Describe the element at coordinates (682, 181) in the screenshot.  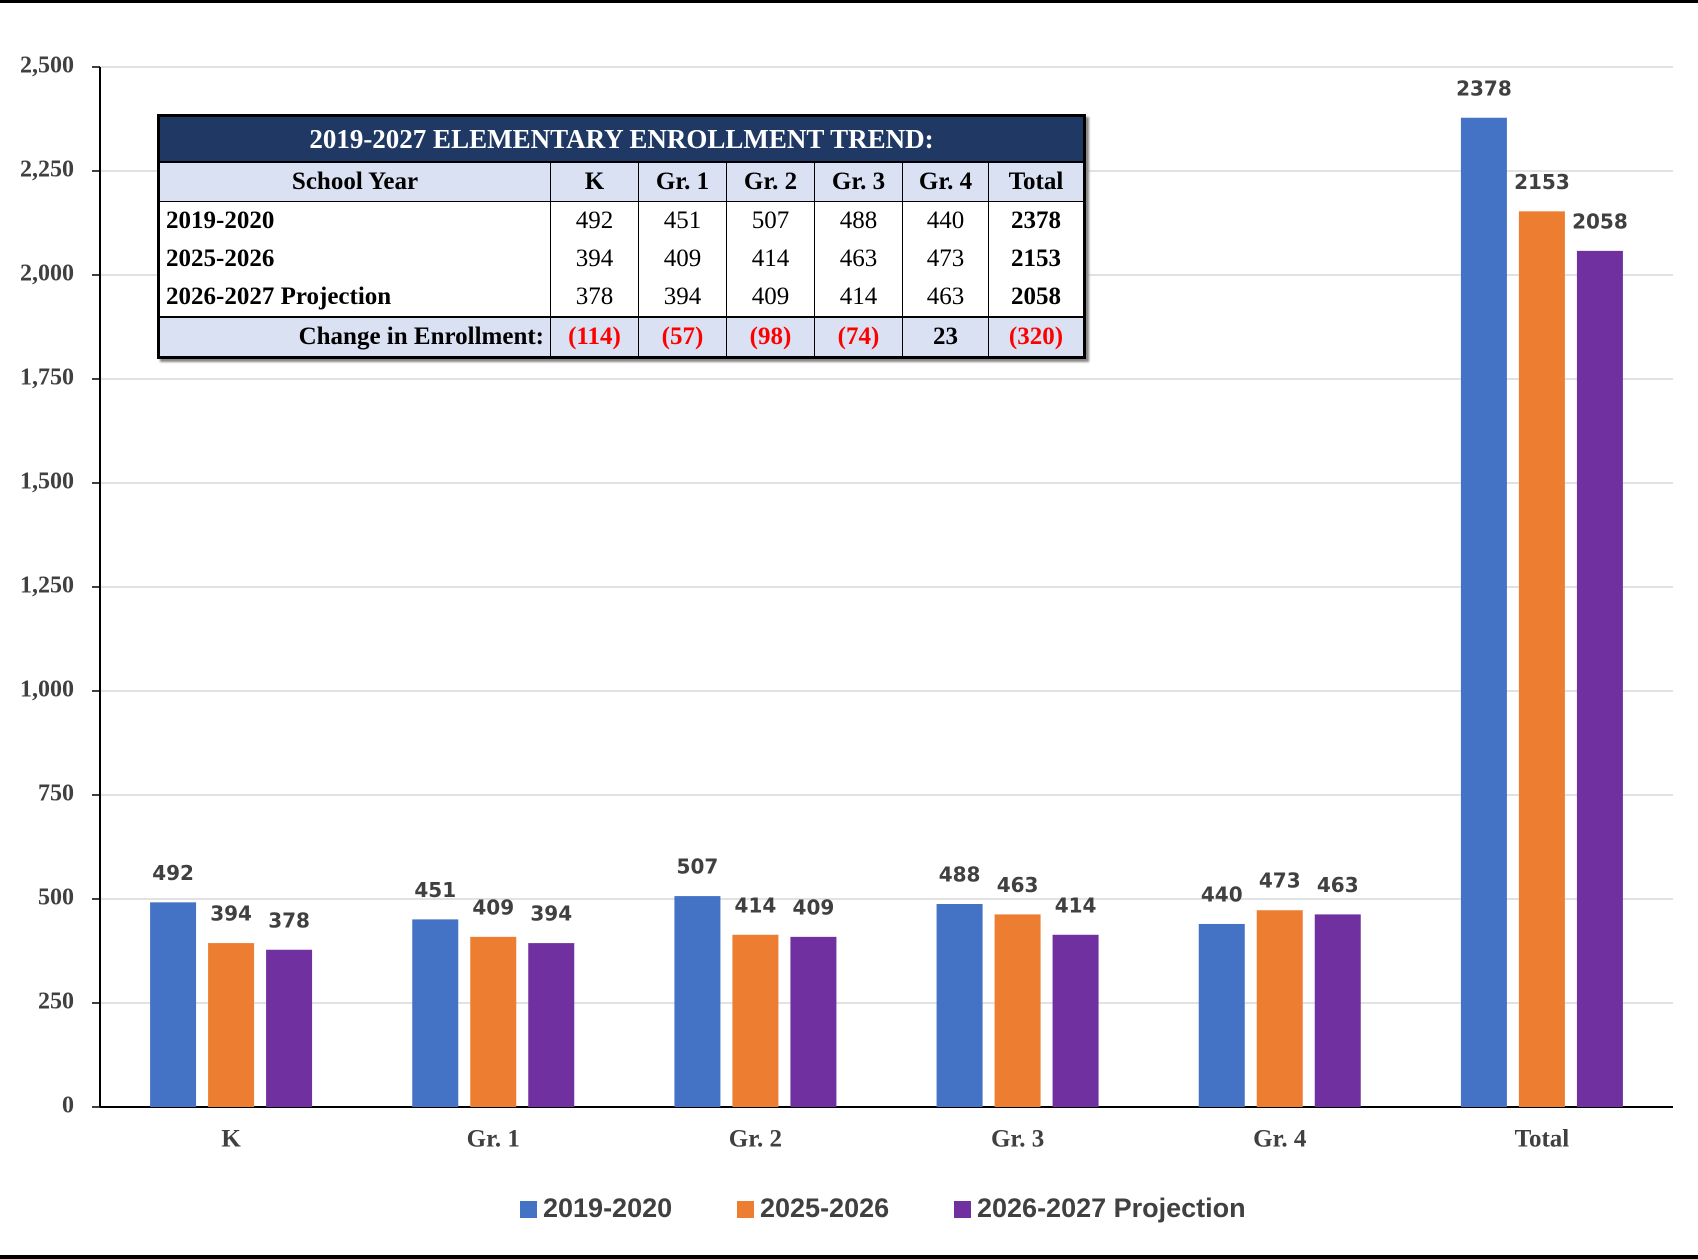
I see `header-cell: Gr. 1` at that location.